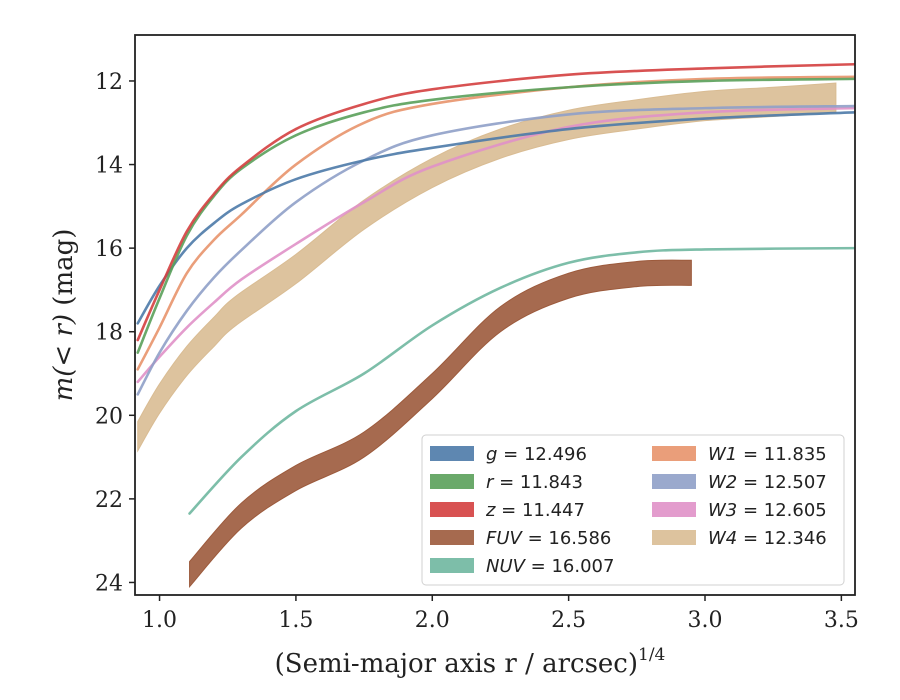 Image resolution: width=900 pixels, height=700 pixels. What do you see at coordinates (705, 620) in the screenshot?
I see `x-tick-label: 3.0` at bounding box center [705, 620].